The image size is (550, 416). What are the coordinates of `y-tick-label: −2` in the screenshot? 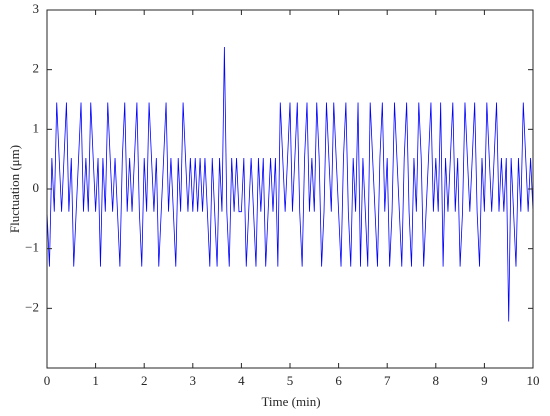 It's located at (32, 306).